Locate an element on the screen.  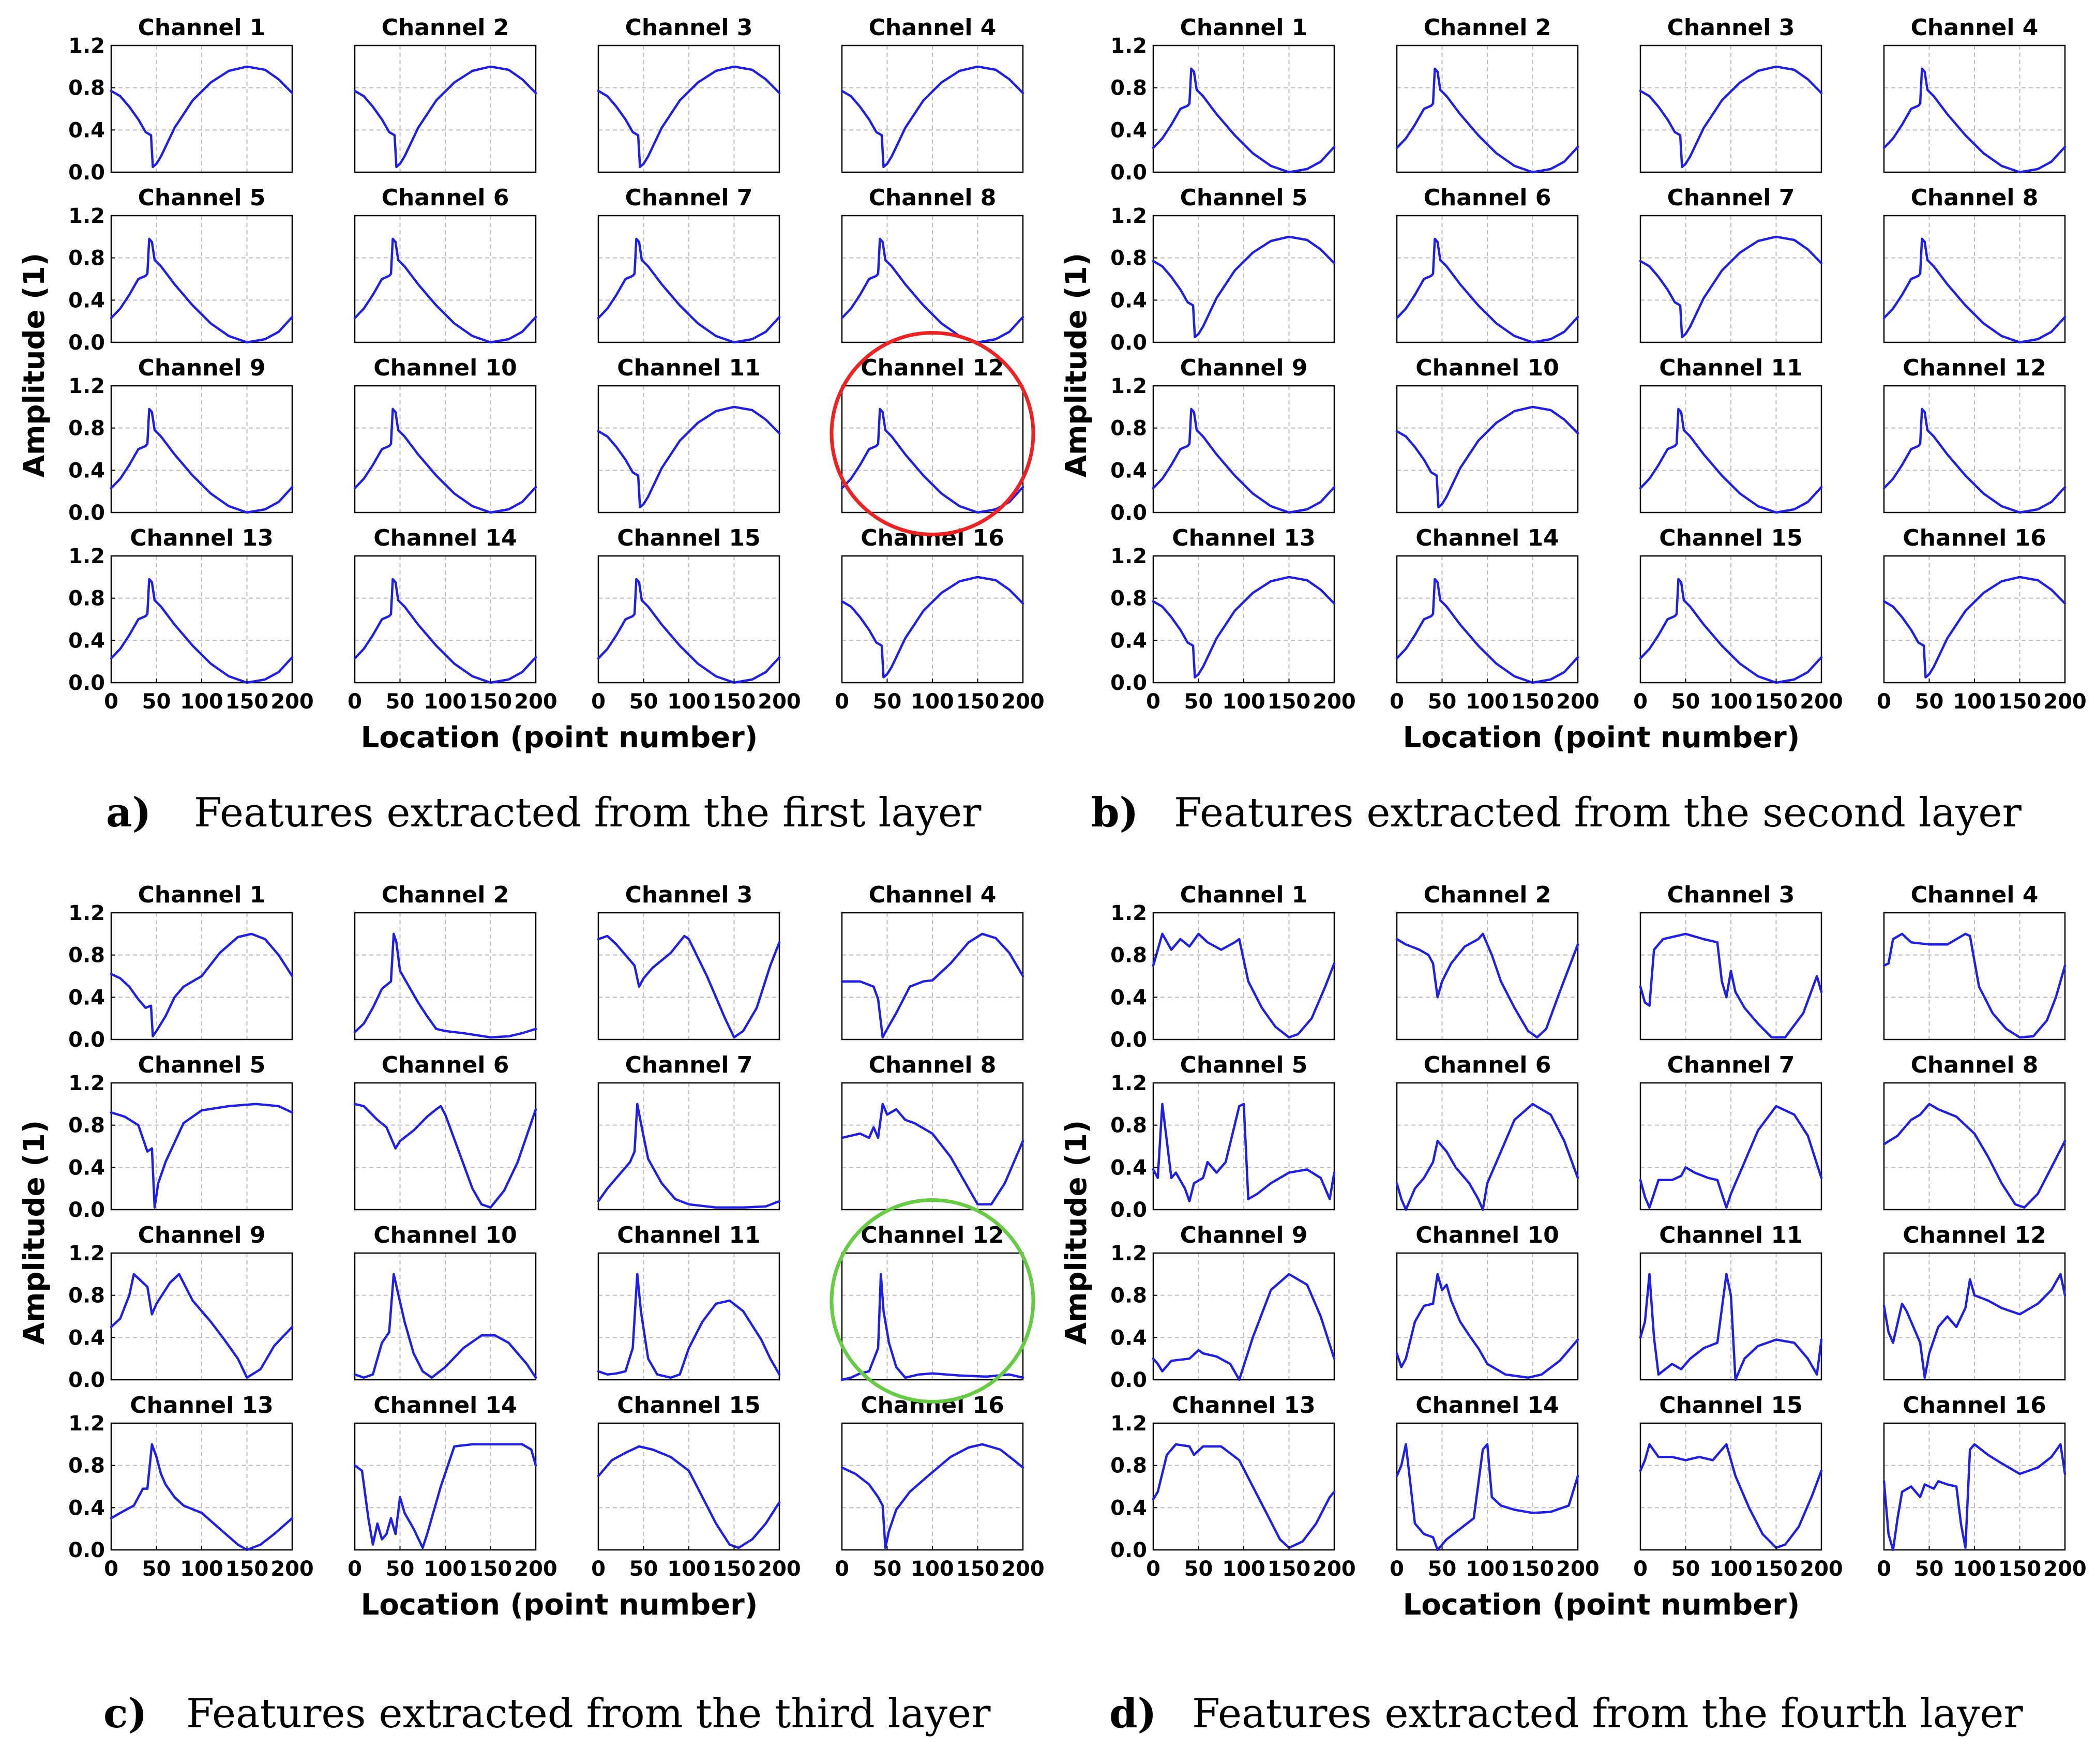
channel-title: Channel 16 is located at coordinates (932, 538).